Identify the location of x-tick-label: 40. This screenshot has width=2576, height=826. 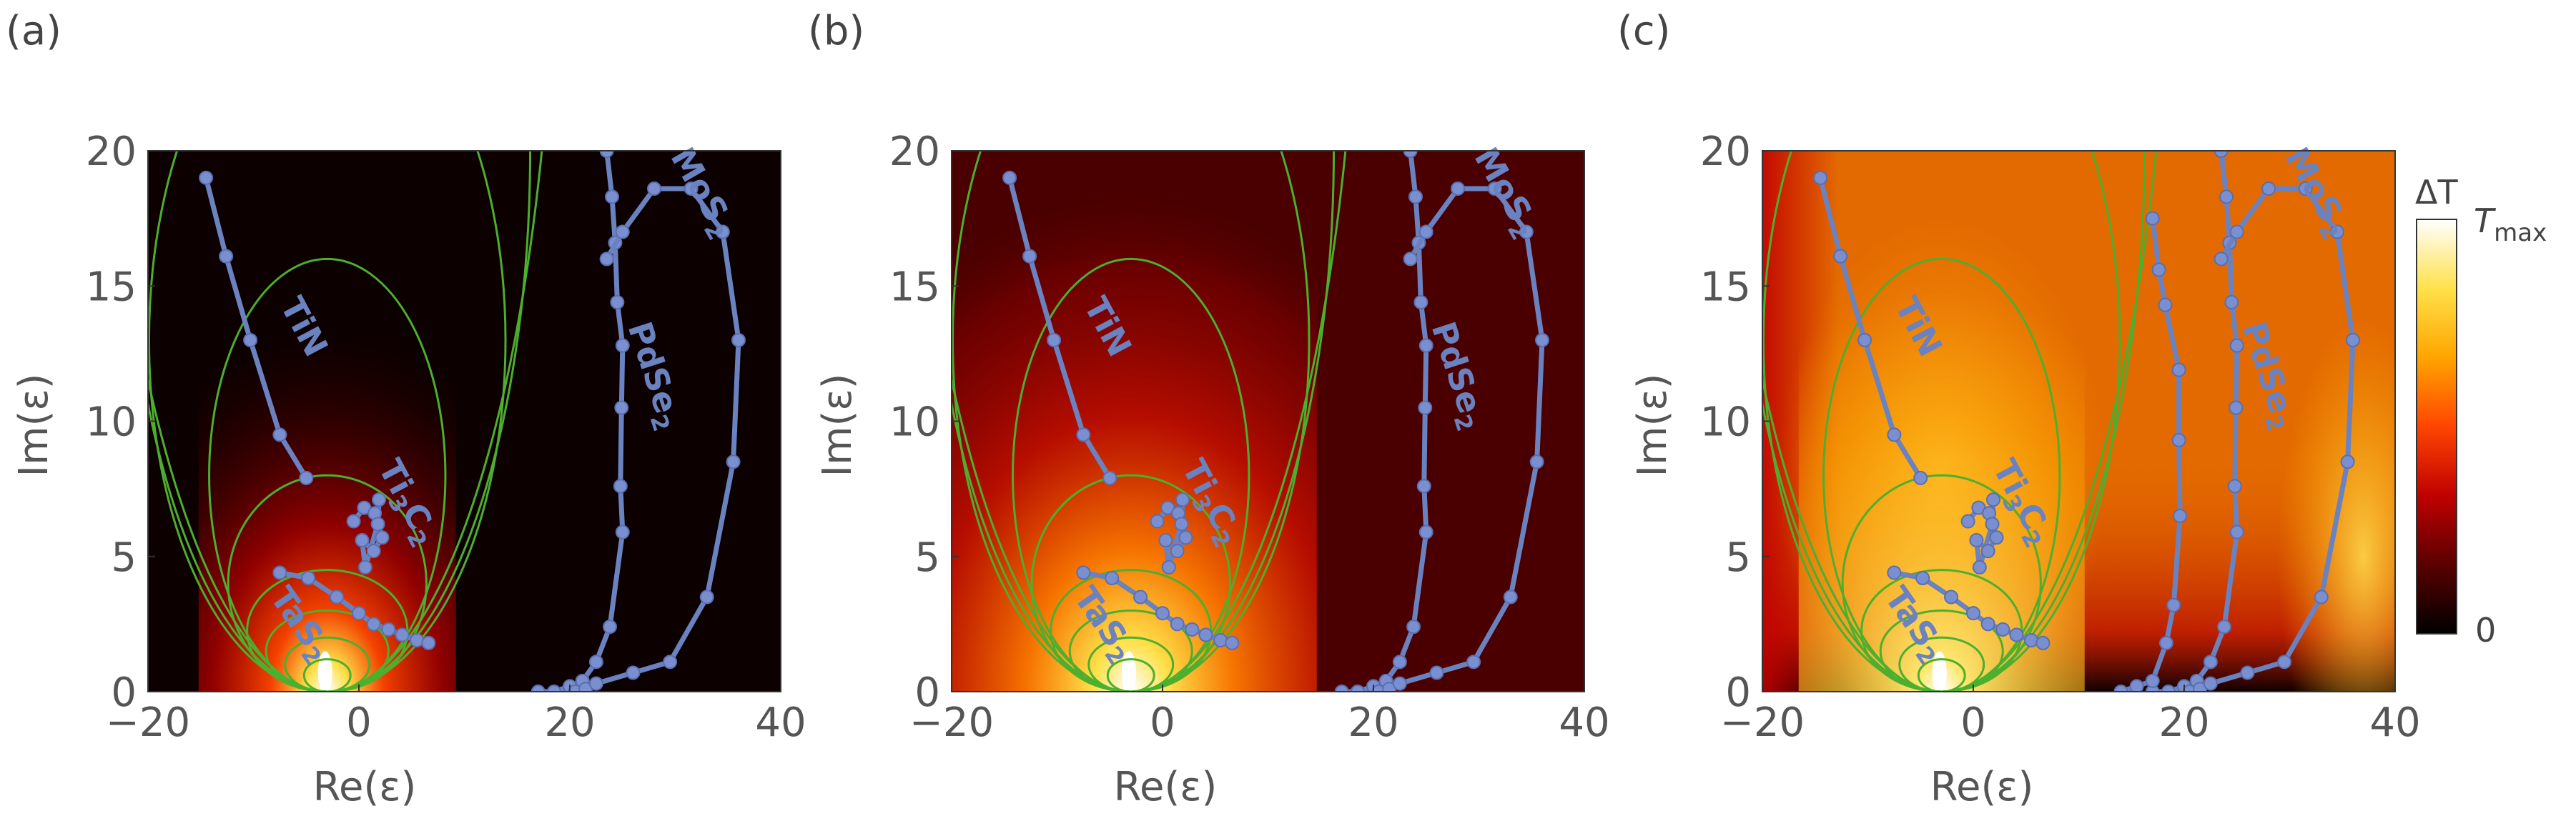
(2394, 723).